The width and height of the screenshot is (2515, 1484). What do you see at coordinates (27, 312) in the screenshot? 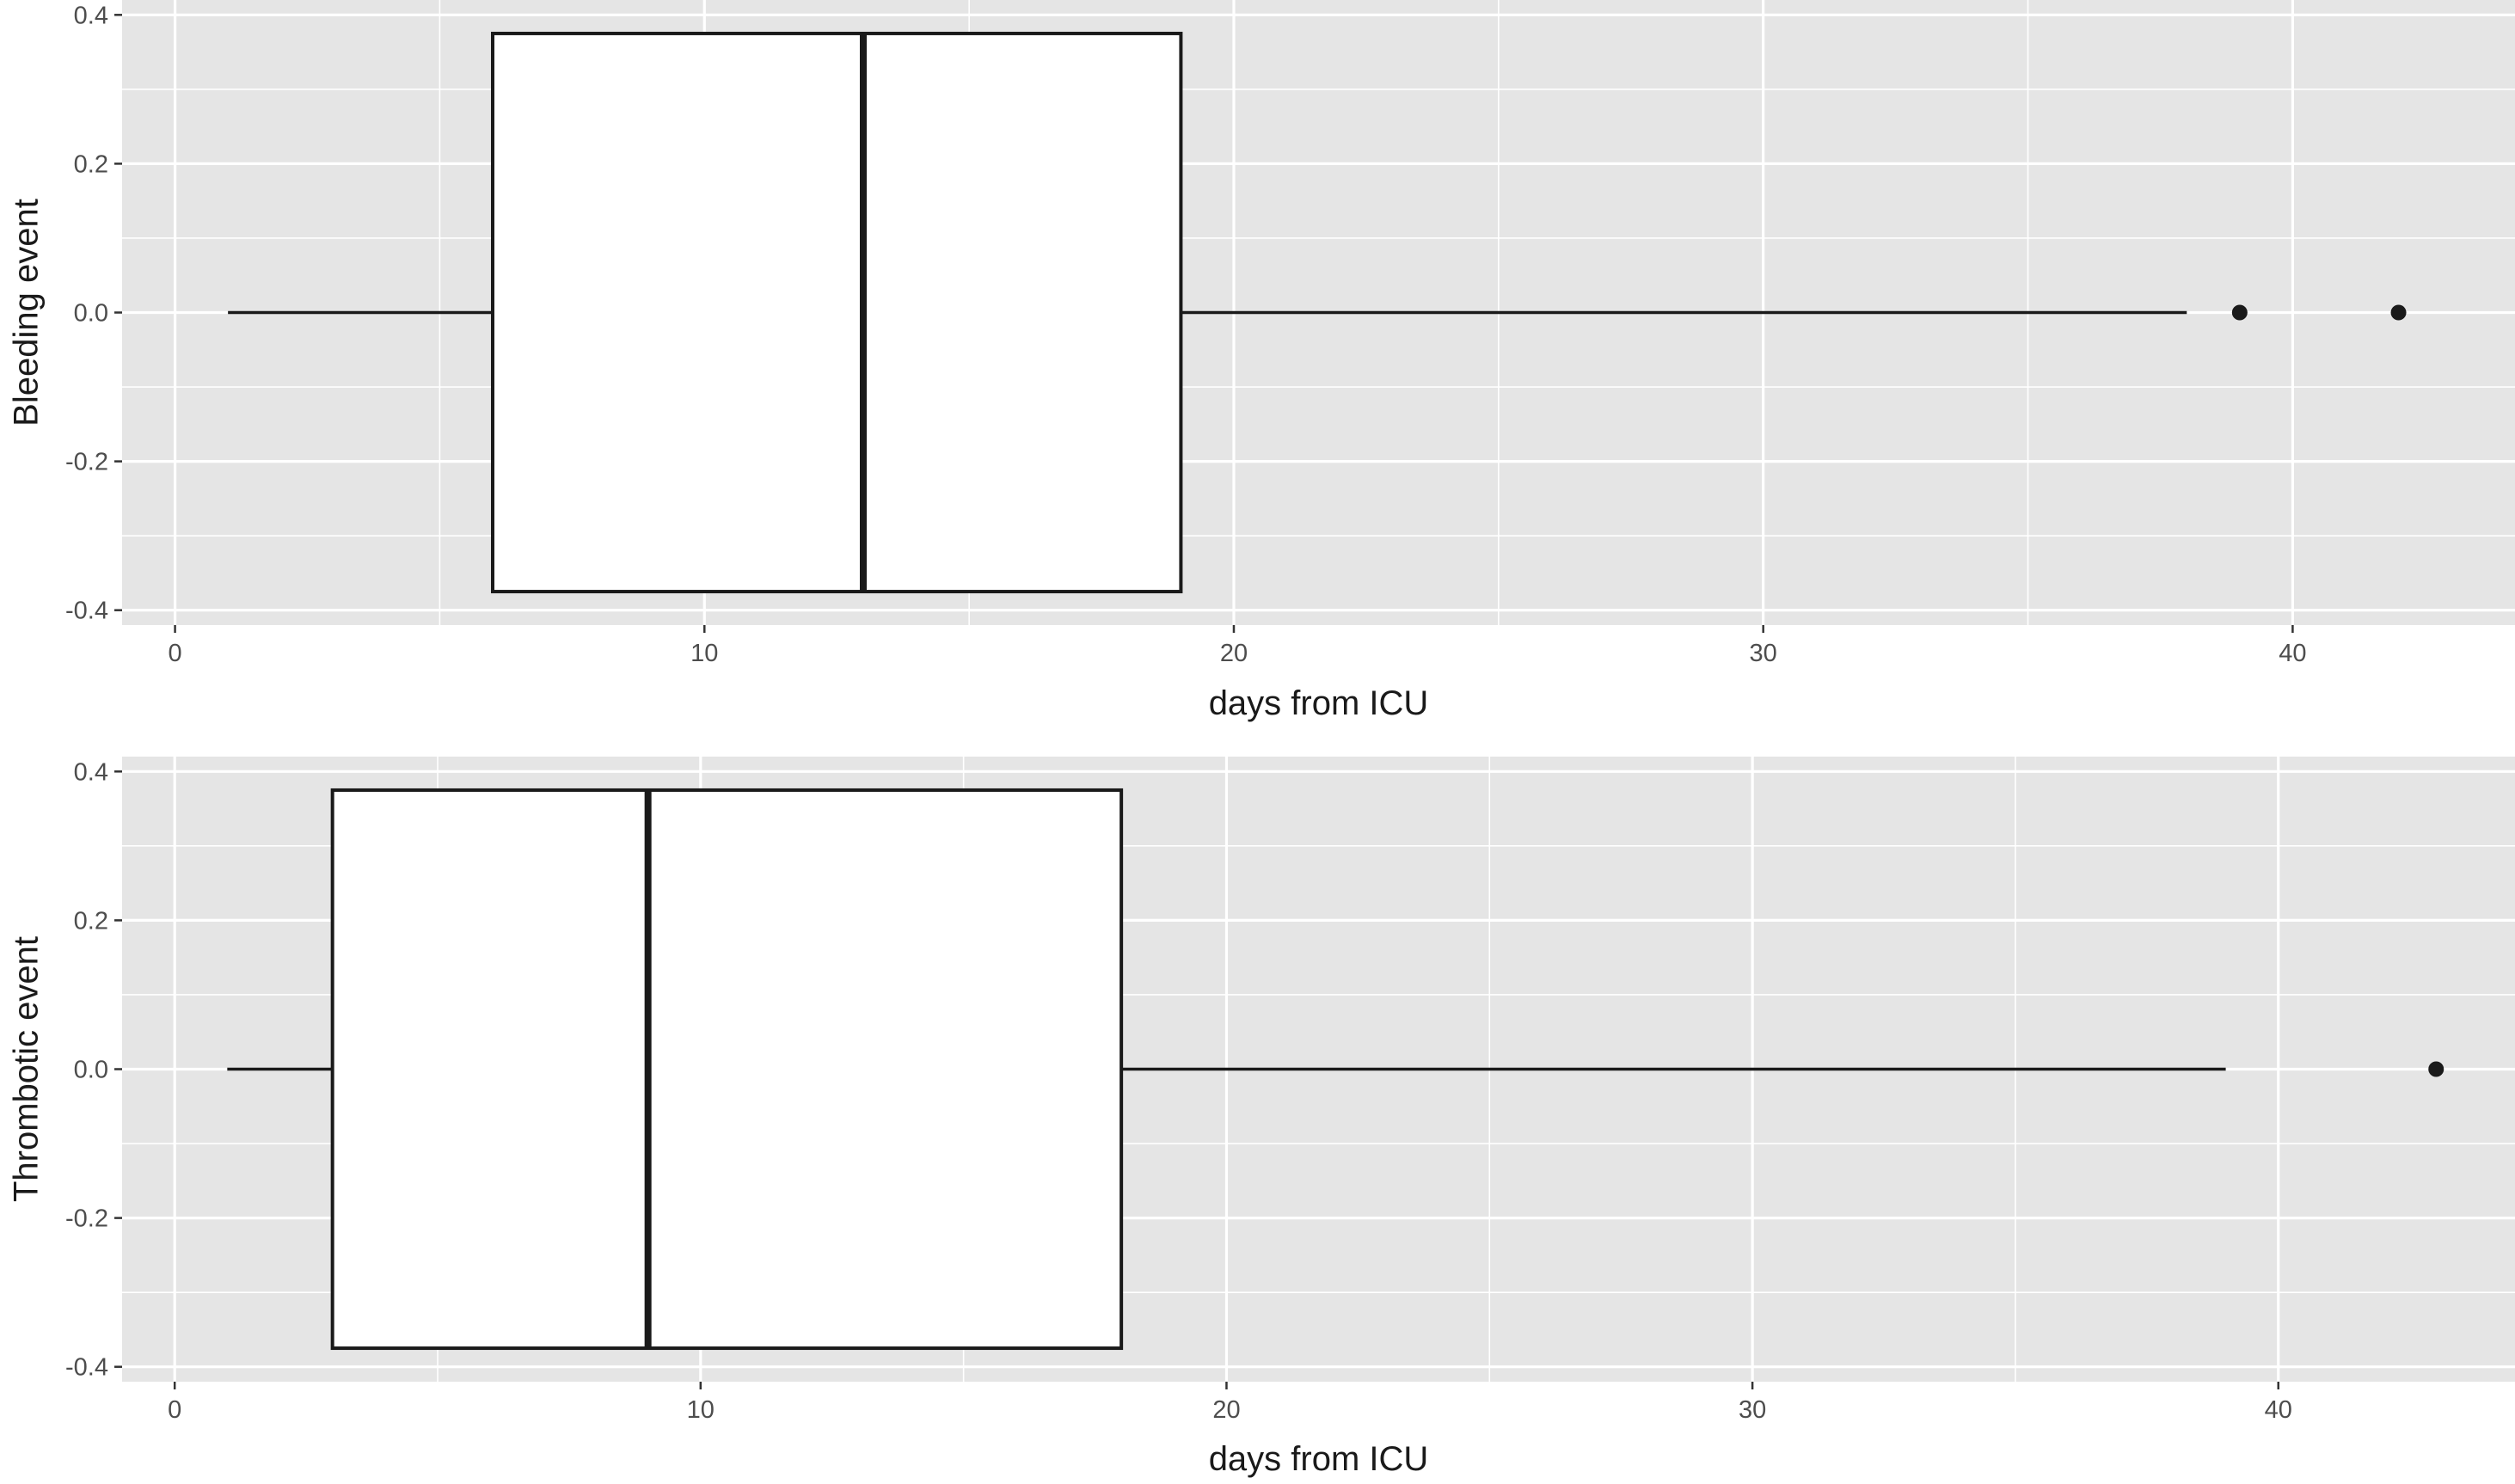
I see `y-axis-title: Bleeding event` at bounding box center [27, 312].